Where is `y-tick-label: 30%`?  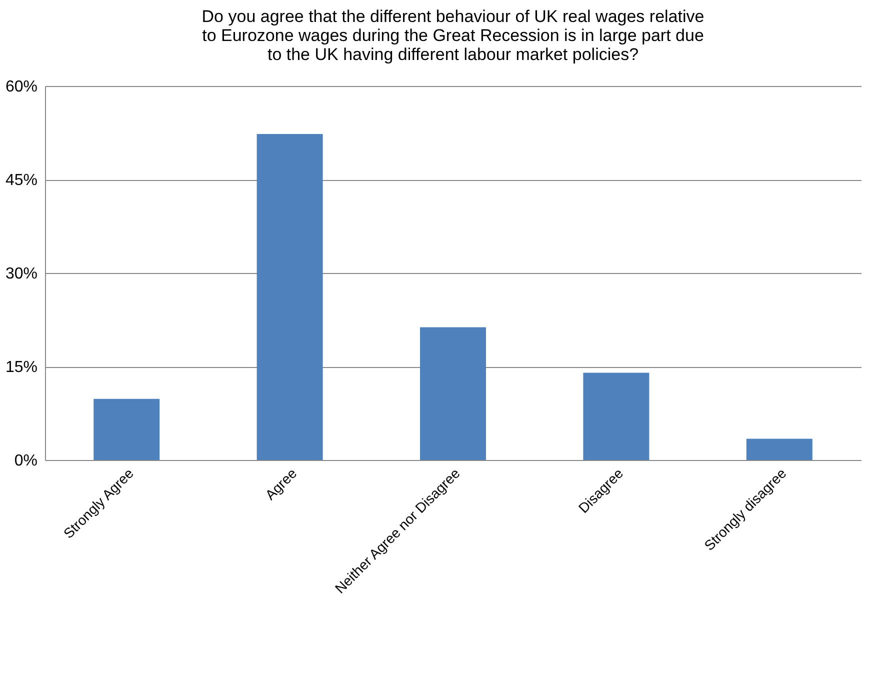 y-tick-label: 30% is located at coordinates (21, 274).